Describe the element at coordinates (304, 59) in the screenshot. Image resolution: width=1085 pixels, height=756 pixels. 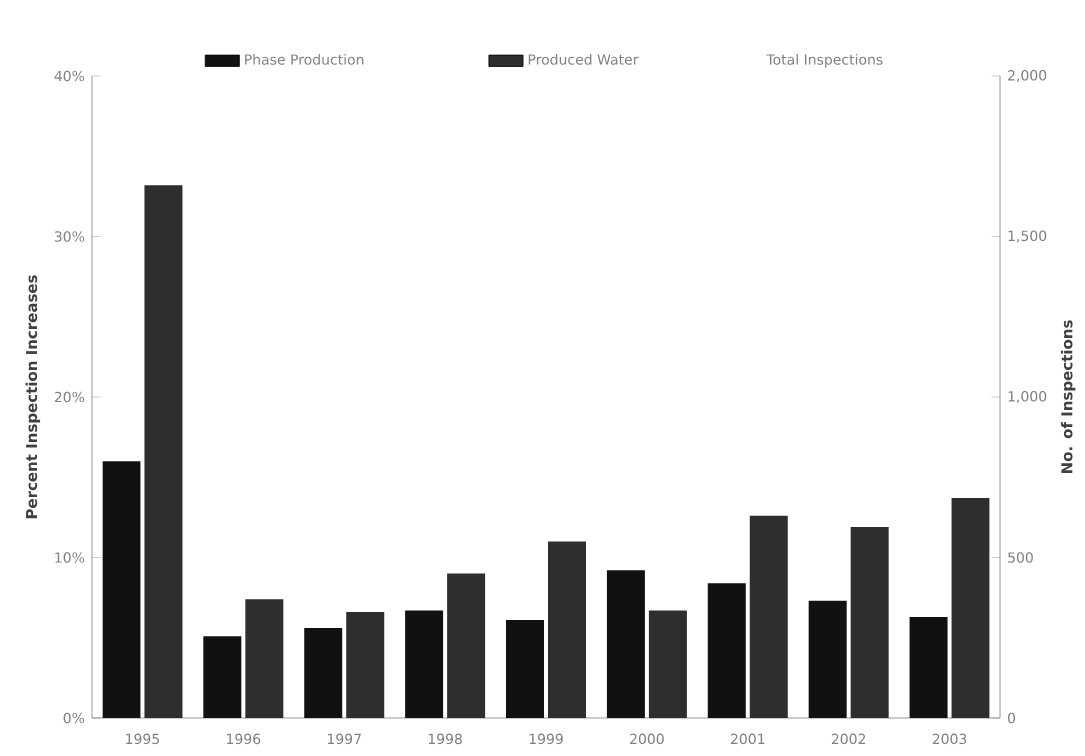
I see `legend-label: Phase Production` at that location.